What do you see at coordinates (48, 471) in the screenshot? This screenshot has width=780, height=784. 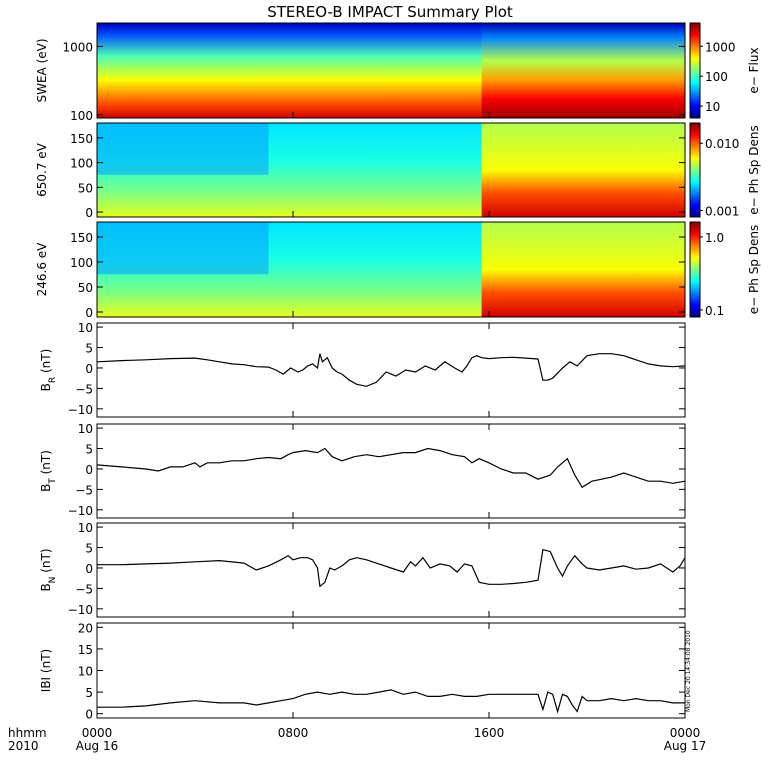 I see `y-axis-label: BT (nT)` at bounding box center [48, 471].